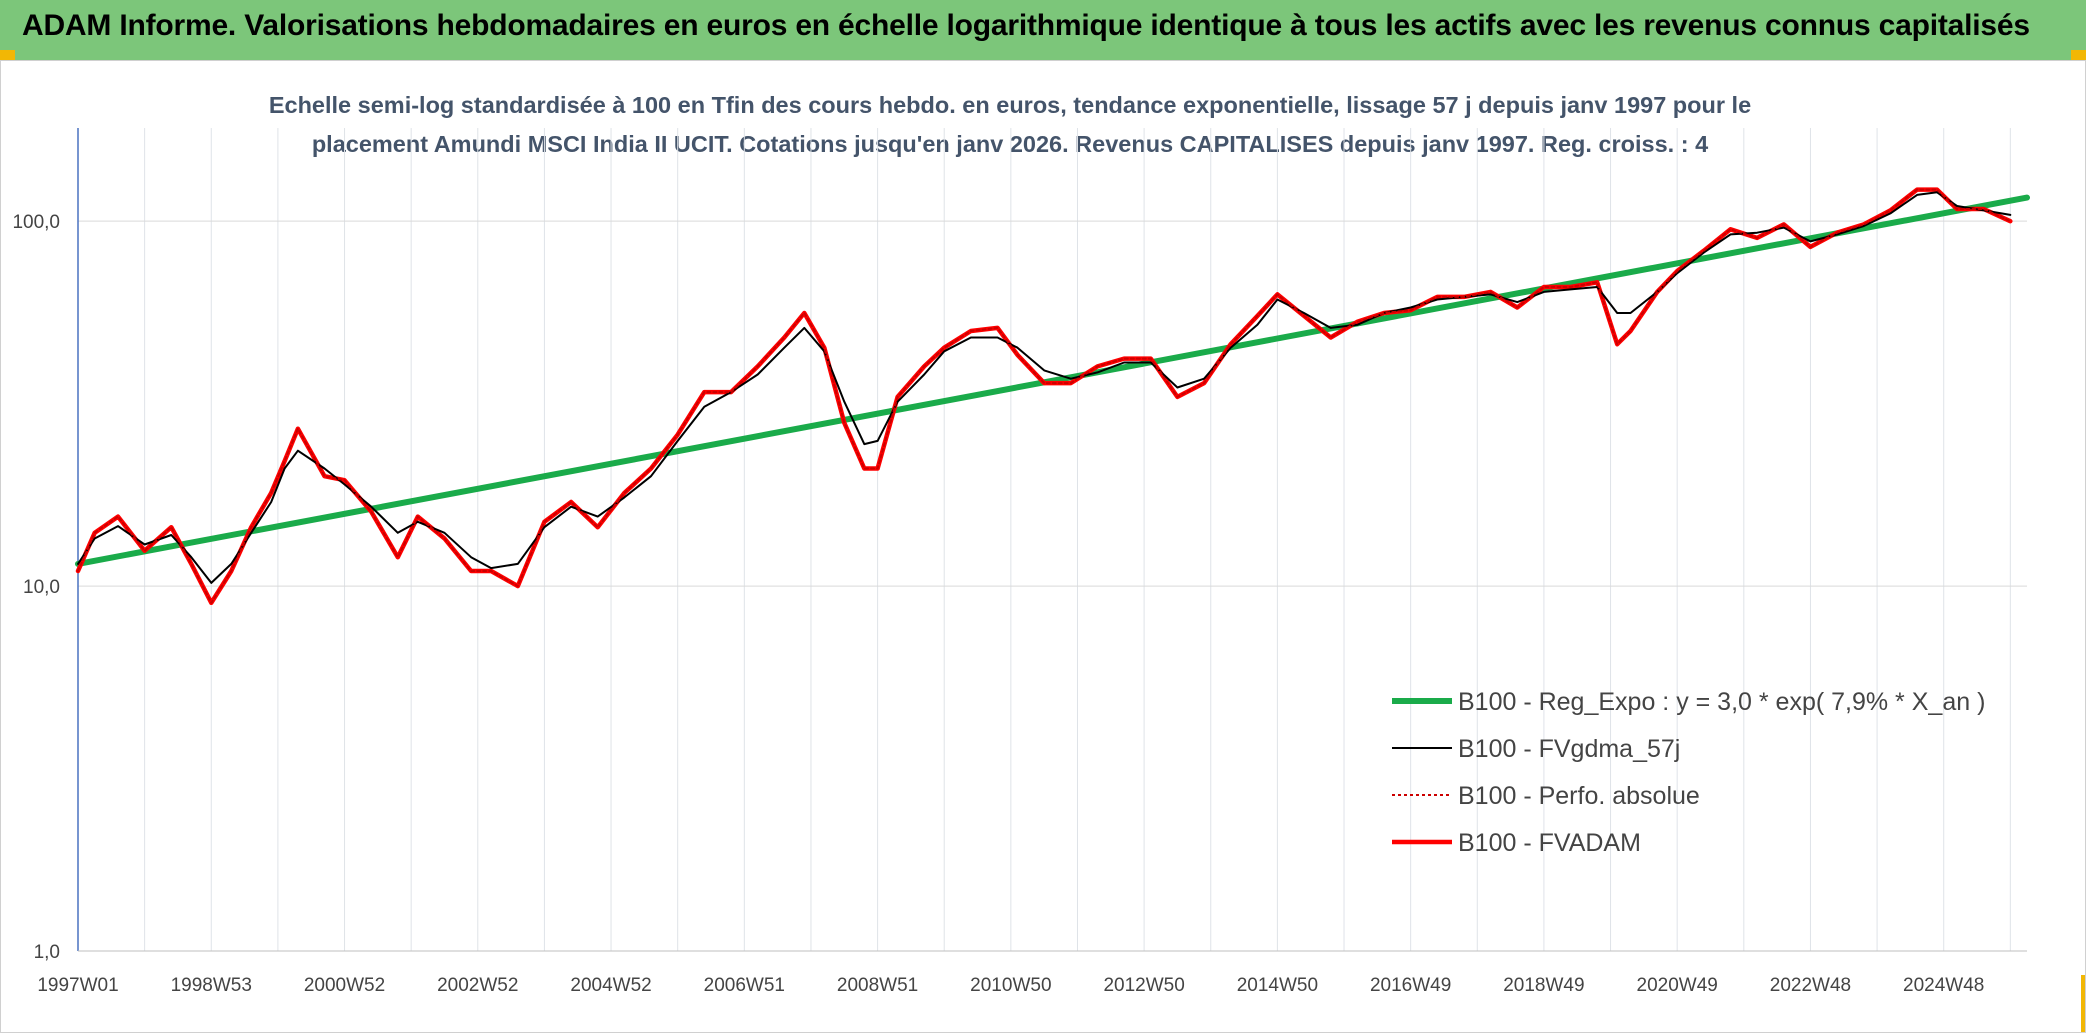 The image size is (2086, 1033). I want to click on legend-label: B100 - FVgdma_57j, so click(1569, 749).